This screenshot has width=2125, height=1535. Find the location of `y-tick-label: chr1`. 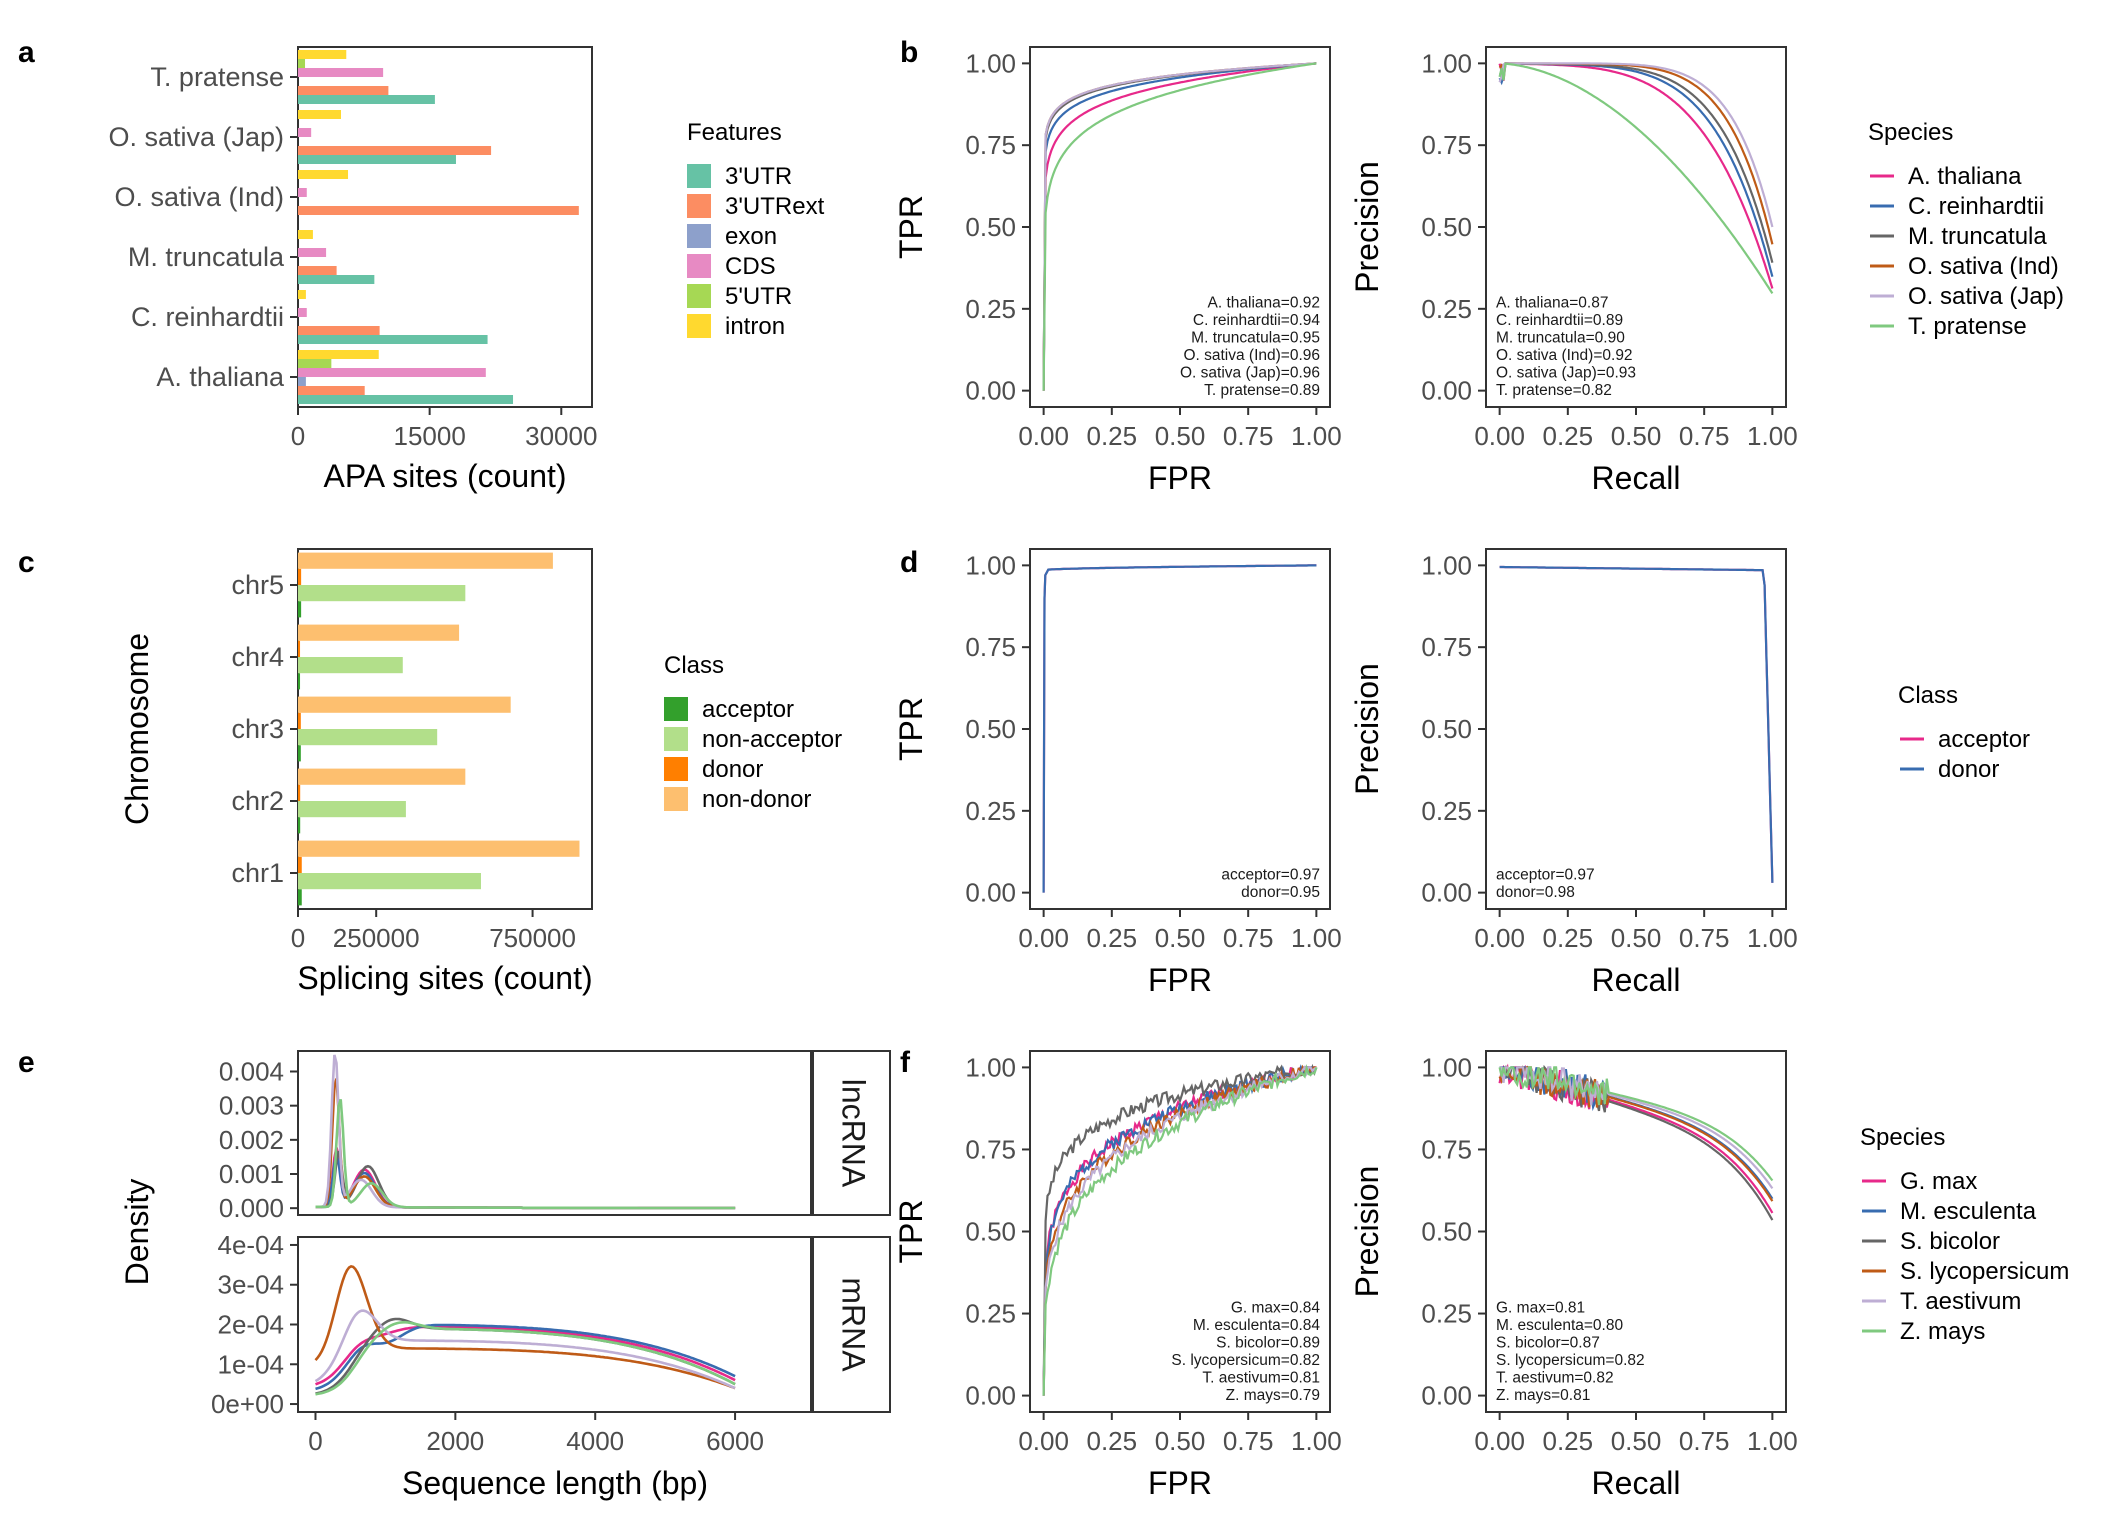

y-tick-label: chr1 is located at coordinates (257, 873).